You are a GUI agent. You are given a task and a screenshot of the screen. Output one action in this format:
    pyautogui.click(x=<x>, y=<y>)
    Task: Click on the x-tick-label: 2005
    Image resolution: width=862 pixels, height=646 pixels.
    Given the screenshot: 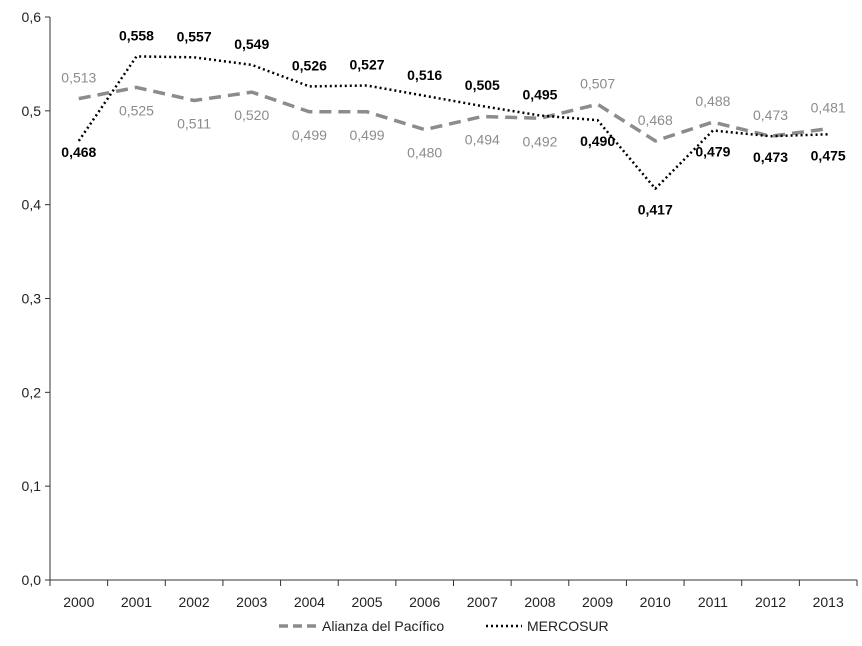 What is the action you would take?
    pyautogui.click(x=366, y=602)
    